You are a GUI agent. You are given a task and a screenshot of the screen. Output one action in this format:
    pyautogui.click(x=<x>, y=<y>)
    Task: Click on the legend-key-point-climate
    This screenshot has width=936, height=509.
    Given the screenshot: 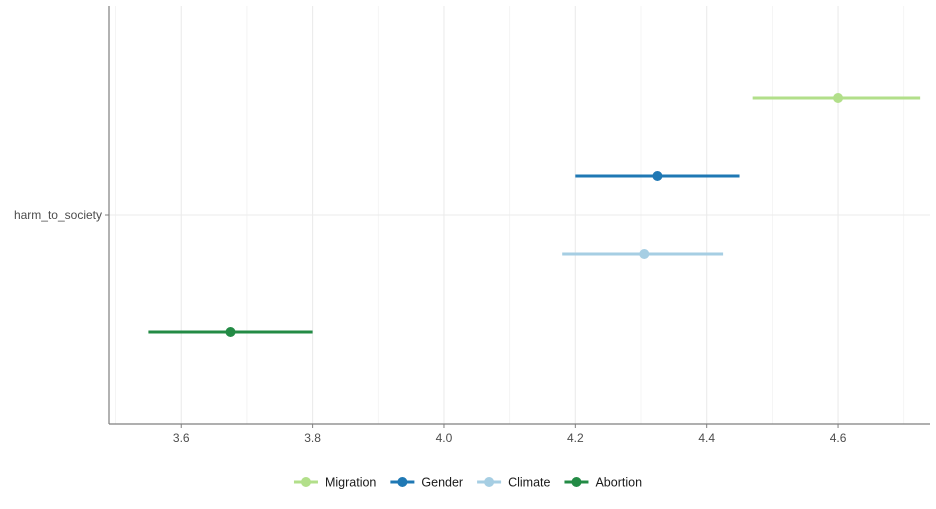 What is the action you would take?
    pyautogui.click(x=489, y=482)
    